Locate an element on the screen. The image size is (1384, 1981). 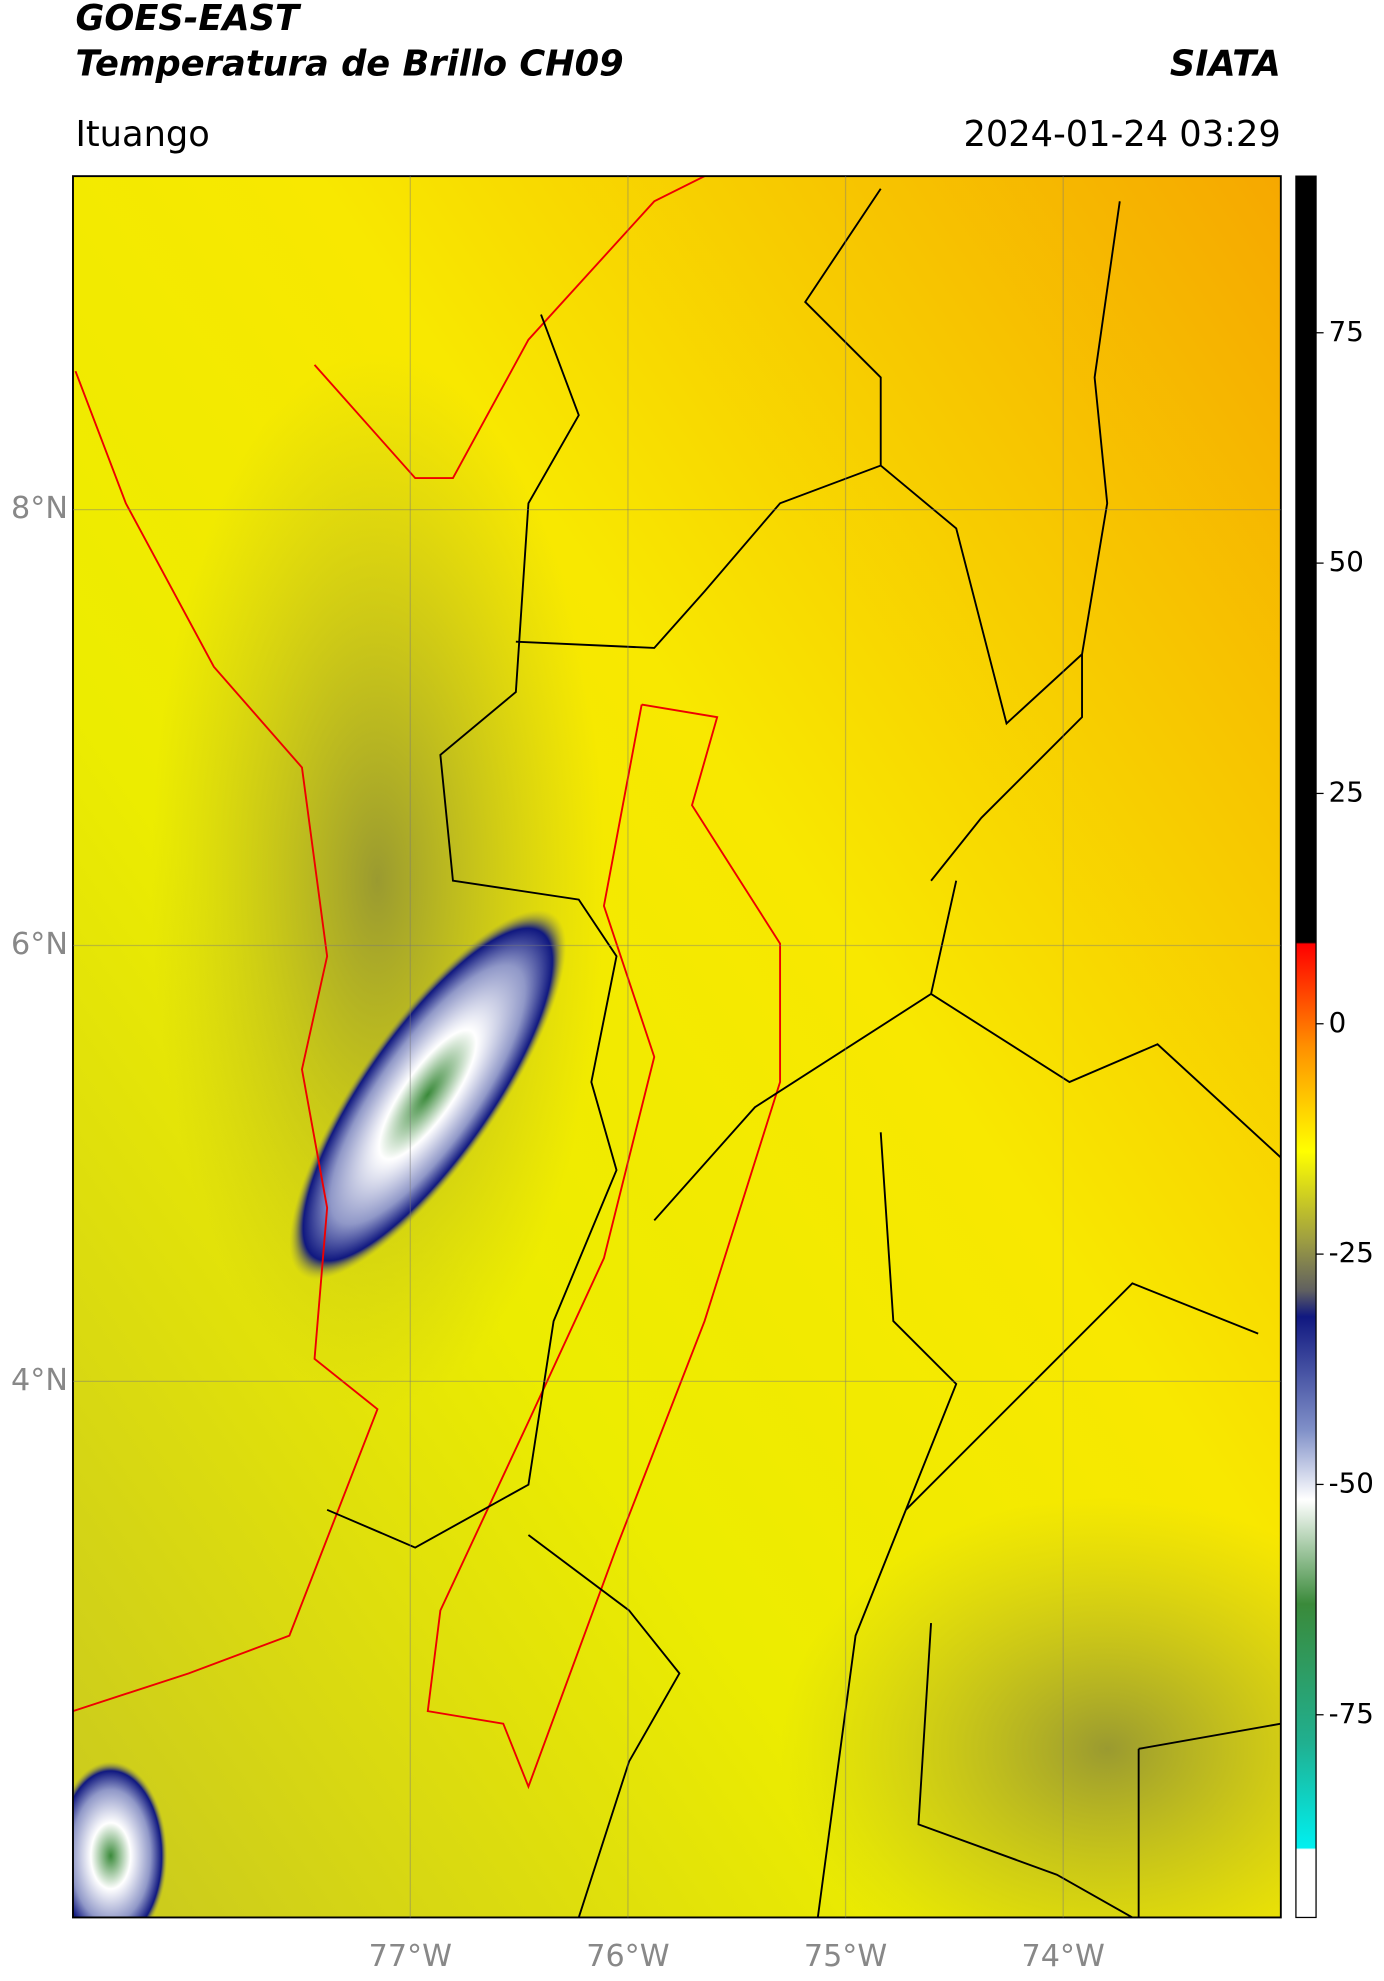
lon-label: 76°W is located at coordinates (627, 1956).